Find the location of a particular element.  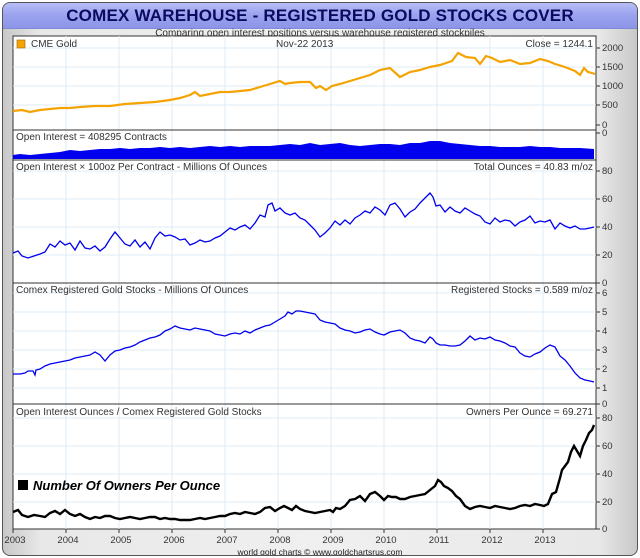

svg-text: 2006 is located at coordinates (173, 540).